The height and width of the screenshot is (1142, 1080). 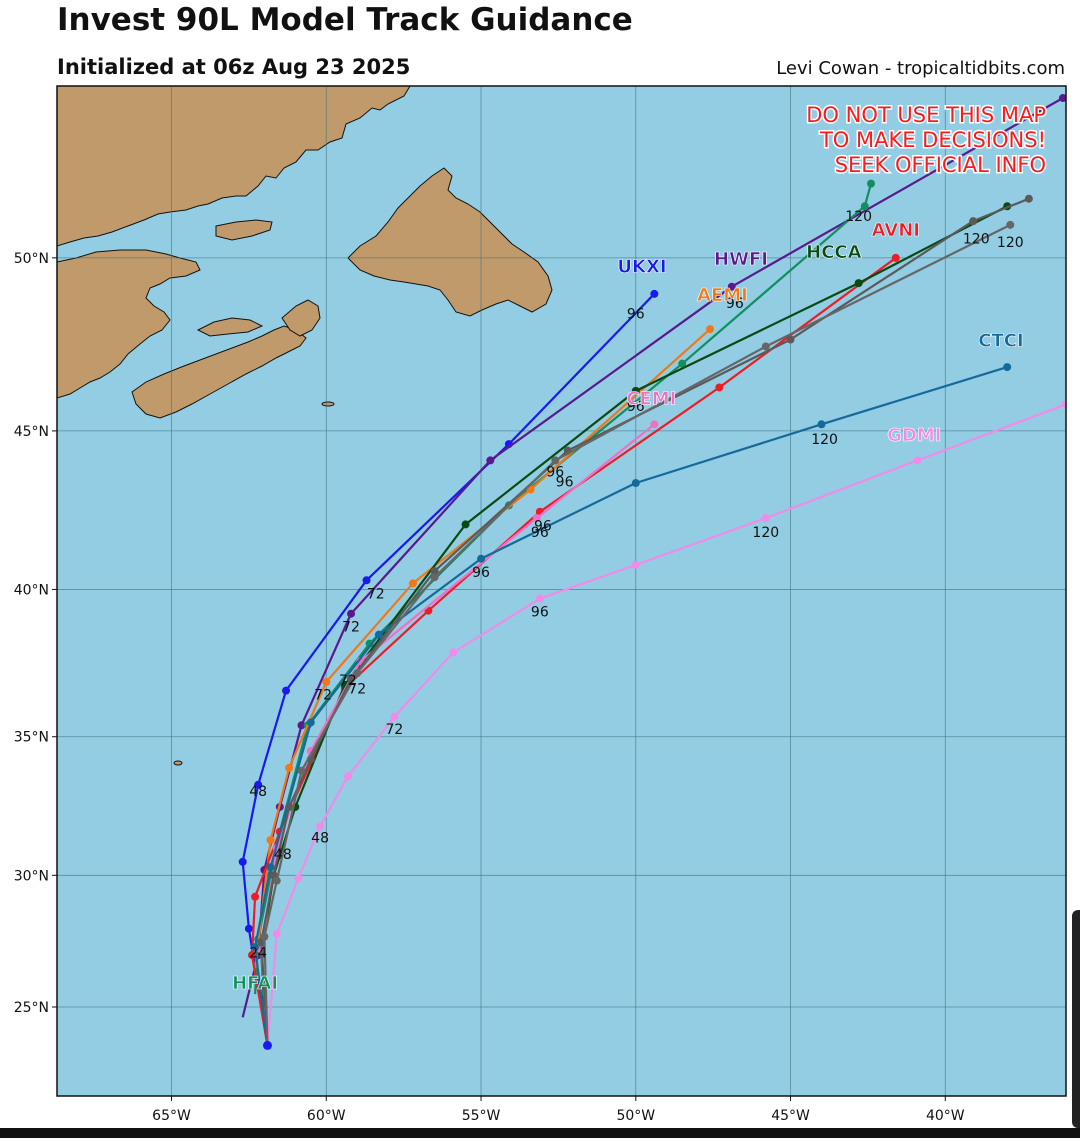 What do you see at coordinates (31, 432) in the screenshot?
I see `lat-tick-label: 45°N` at bounding box center [31, 432].